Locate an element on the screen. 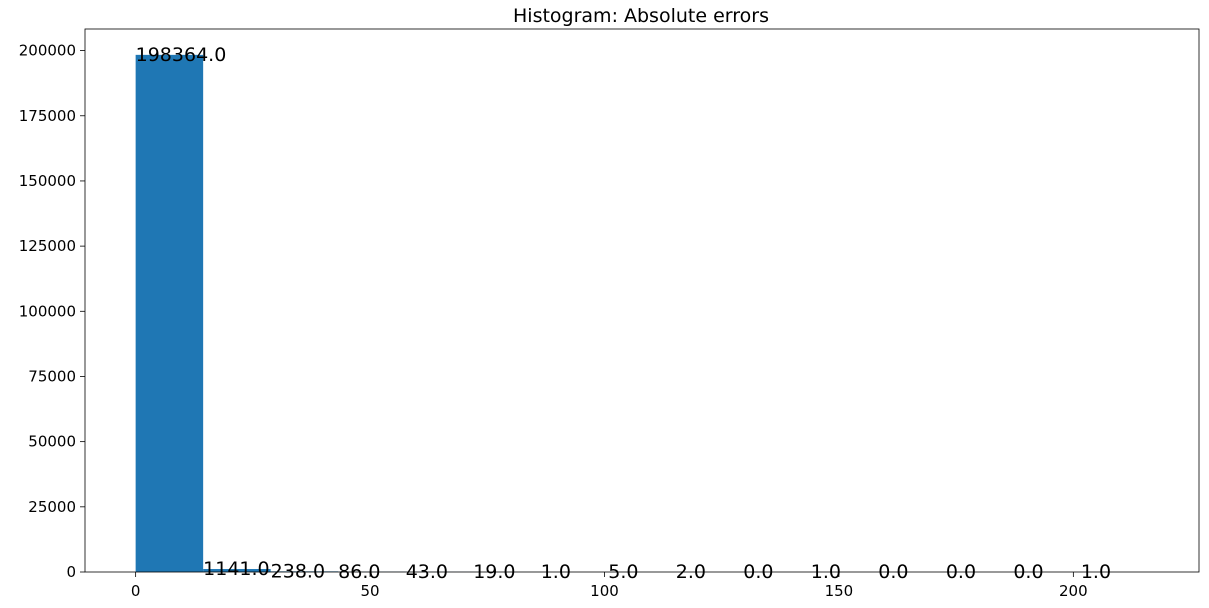  x-tick-label: 0 is located at coordinates (136, 591).